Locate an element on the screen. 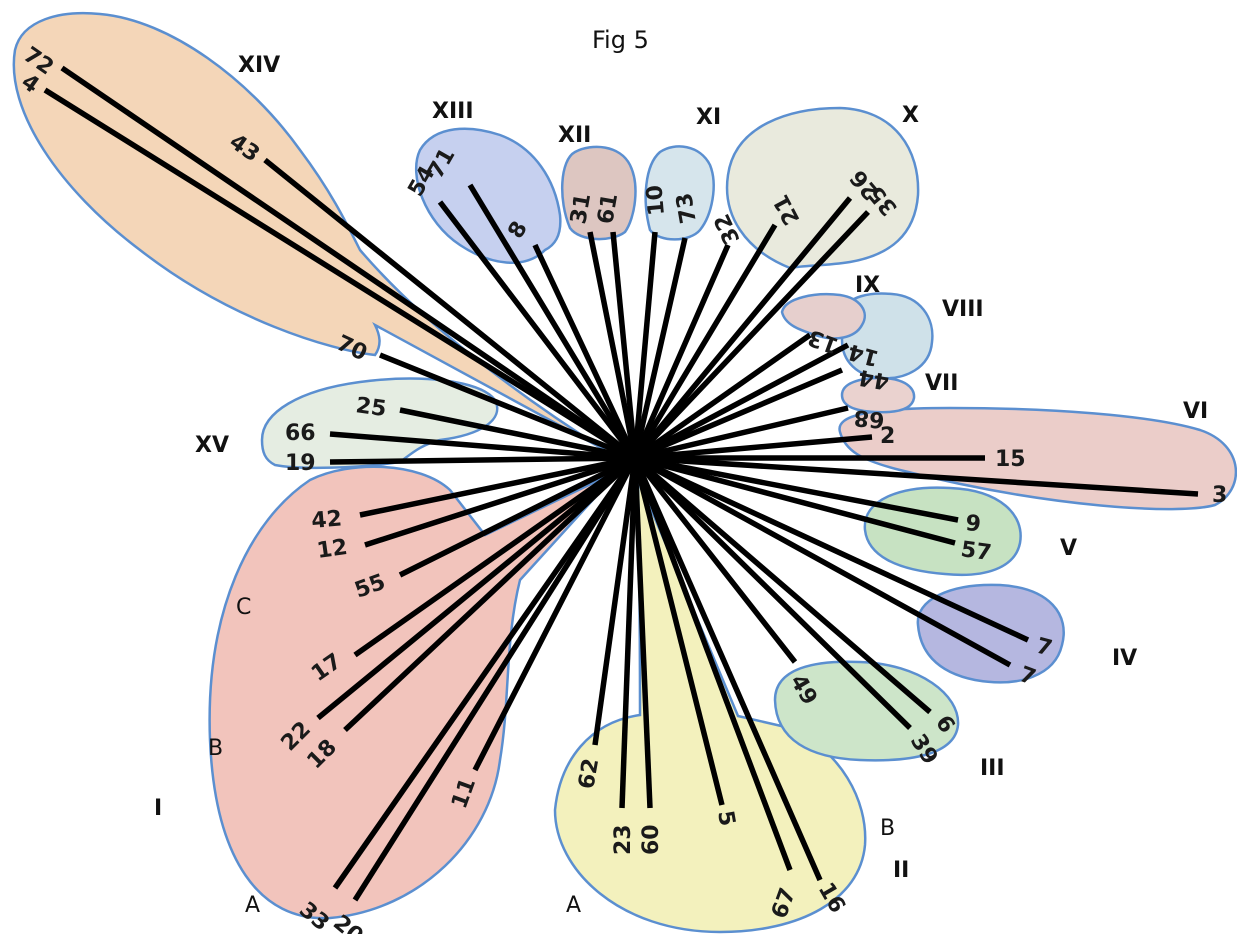  clade-label: IX is located at coordinates (867, 285).